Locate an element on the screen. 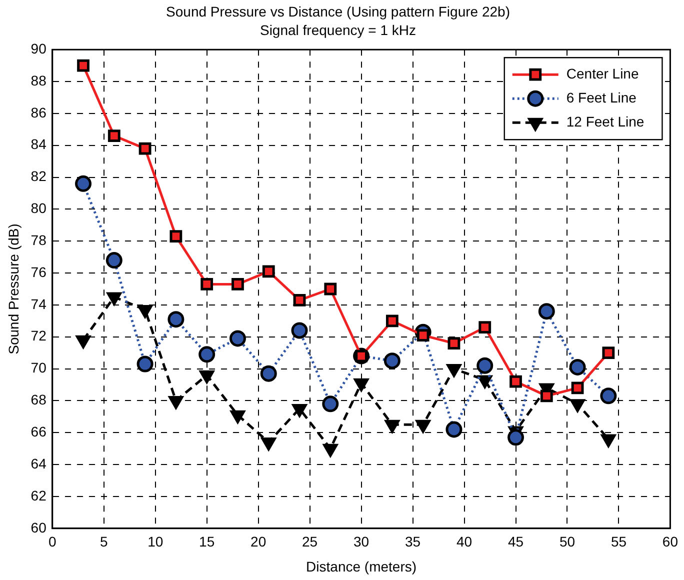  x-tick-label: 10 is located at coordinates (156, 542).